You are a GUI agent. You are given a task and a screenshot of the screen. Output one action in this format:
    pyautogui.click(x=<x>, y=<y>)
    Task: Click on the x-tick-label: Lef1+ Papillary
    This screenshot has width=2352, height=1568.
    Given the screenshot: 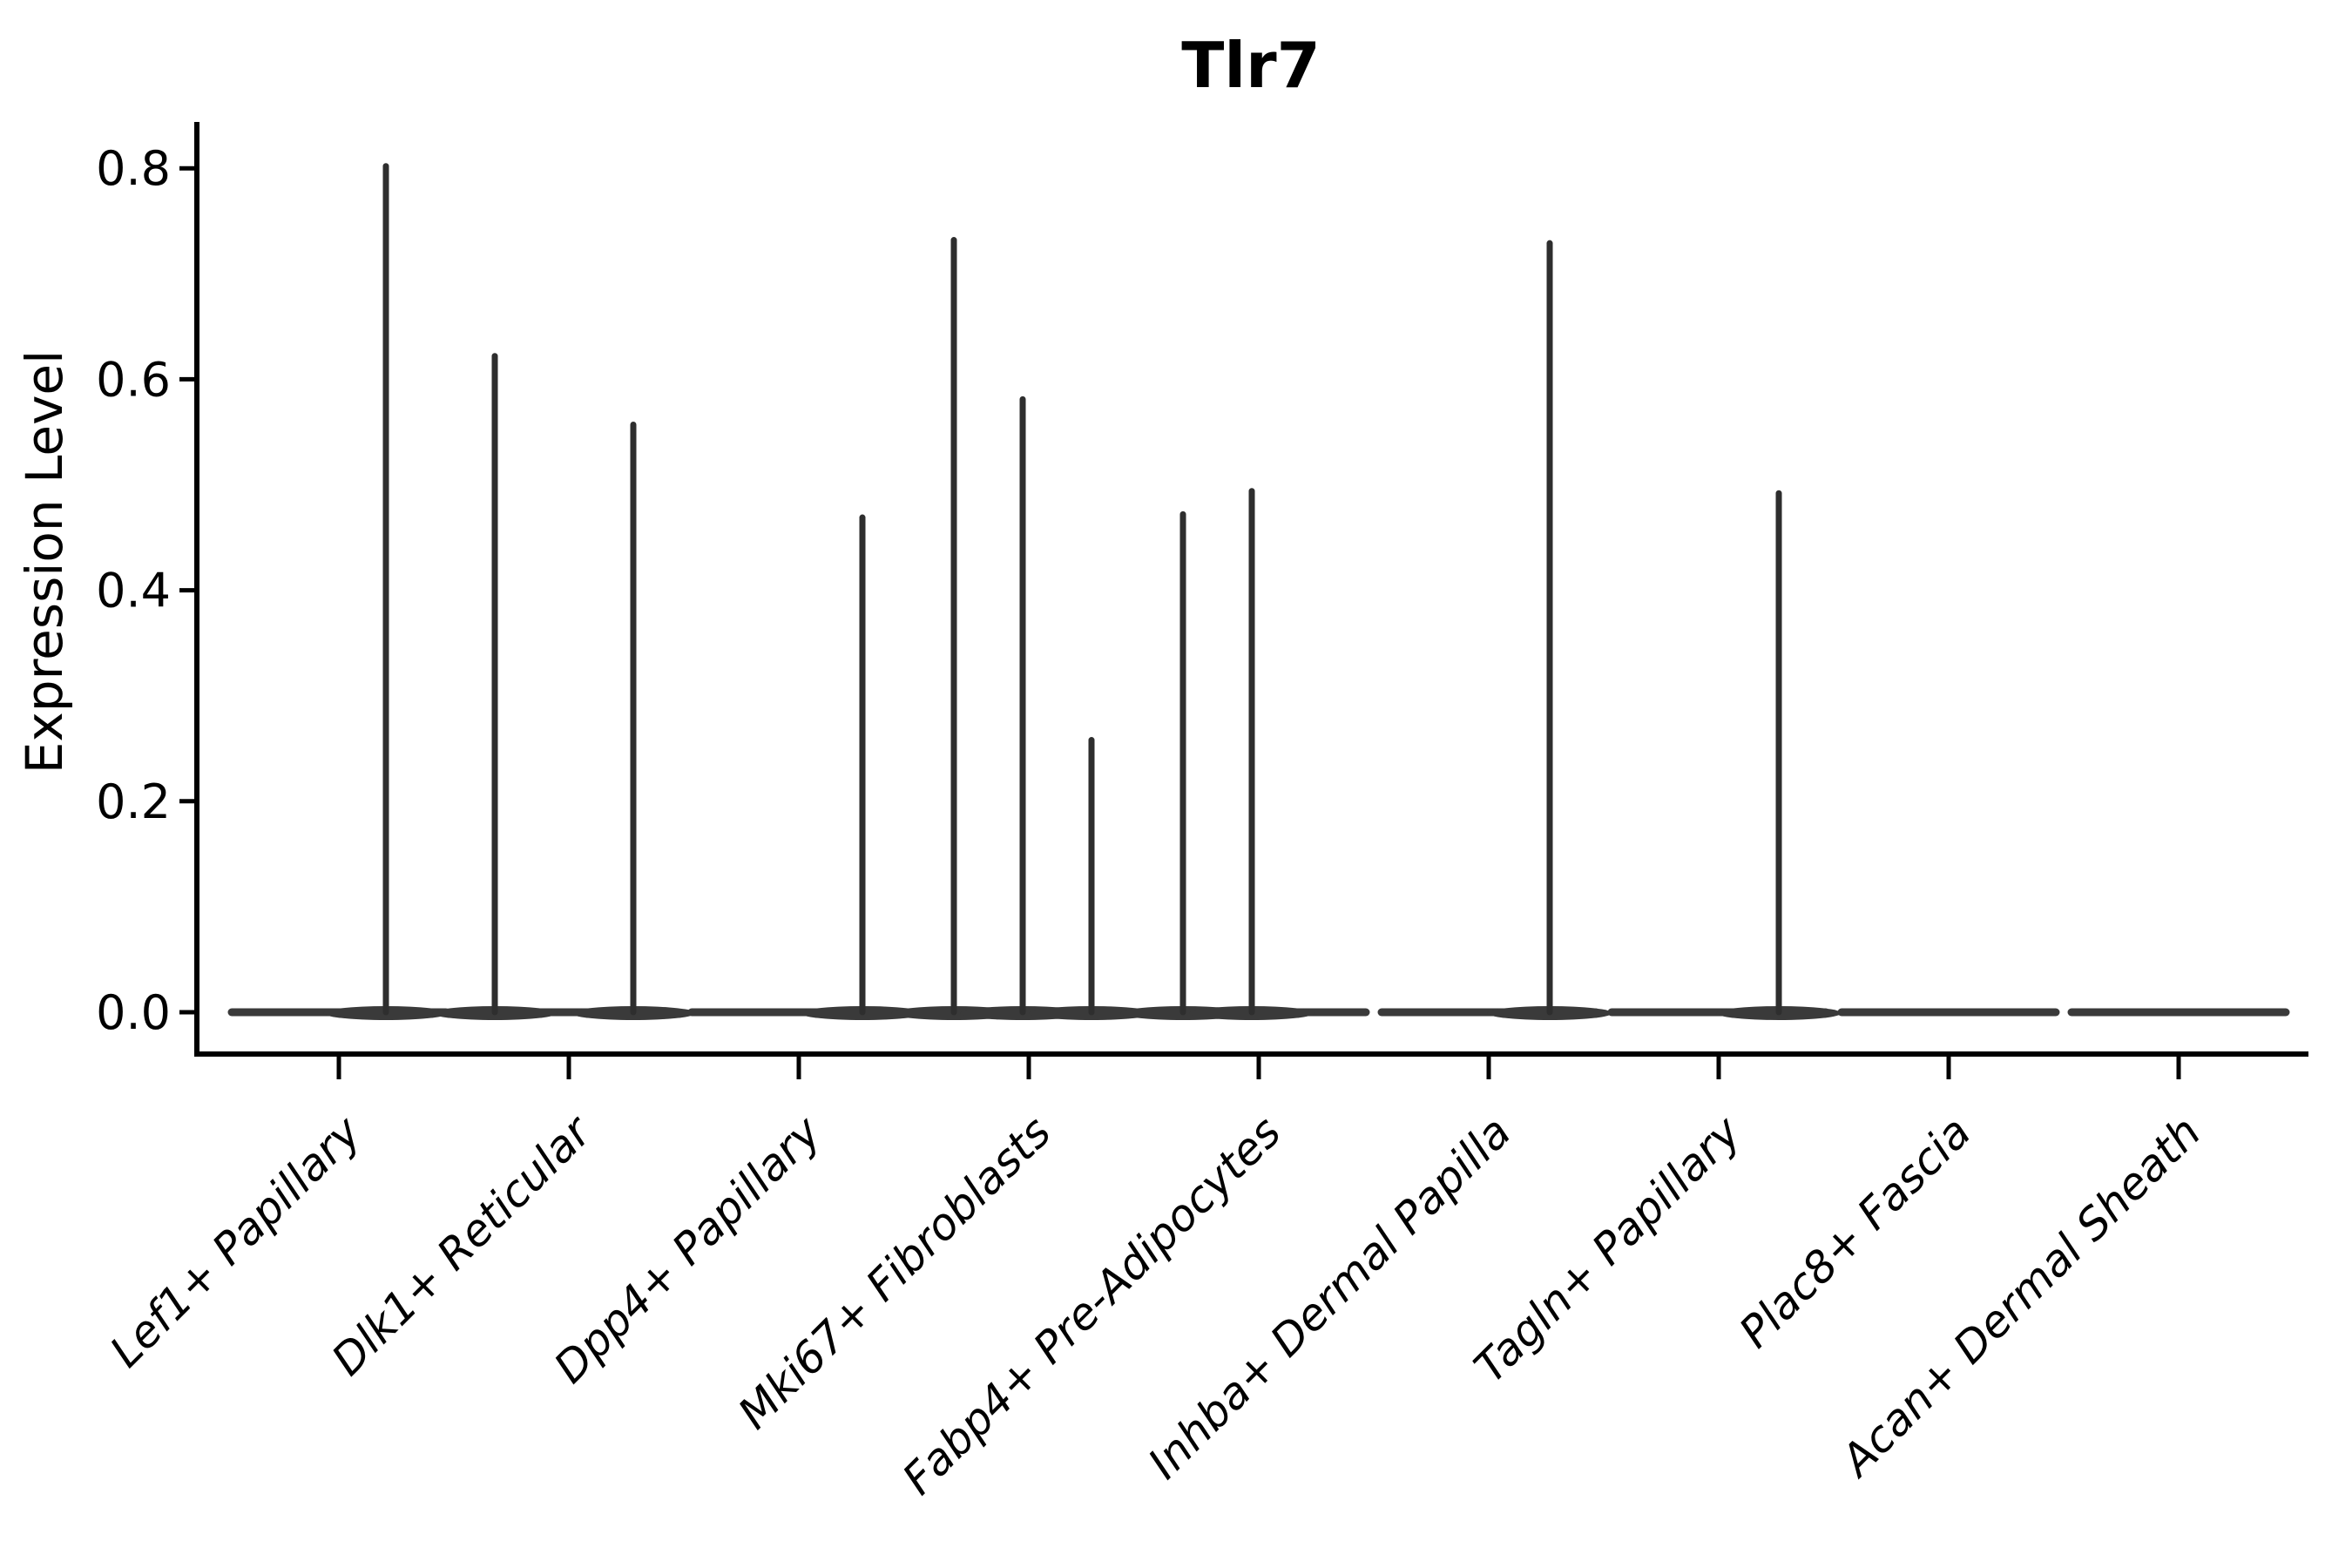 What is the action you would take?
    pyautogui.click(x=235, y=1241)
    